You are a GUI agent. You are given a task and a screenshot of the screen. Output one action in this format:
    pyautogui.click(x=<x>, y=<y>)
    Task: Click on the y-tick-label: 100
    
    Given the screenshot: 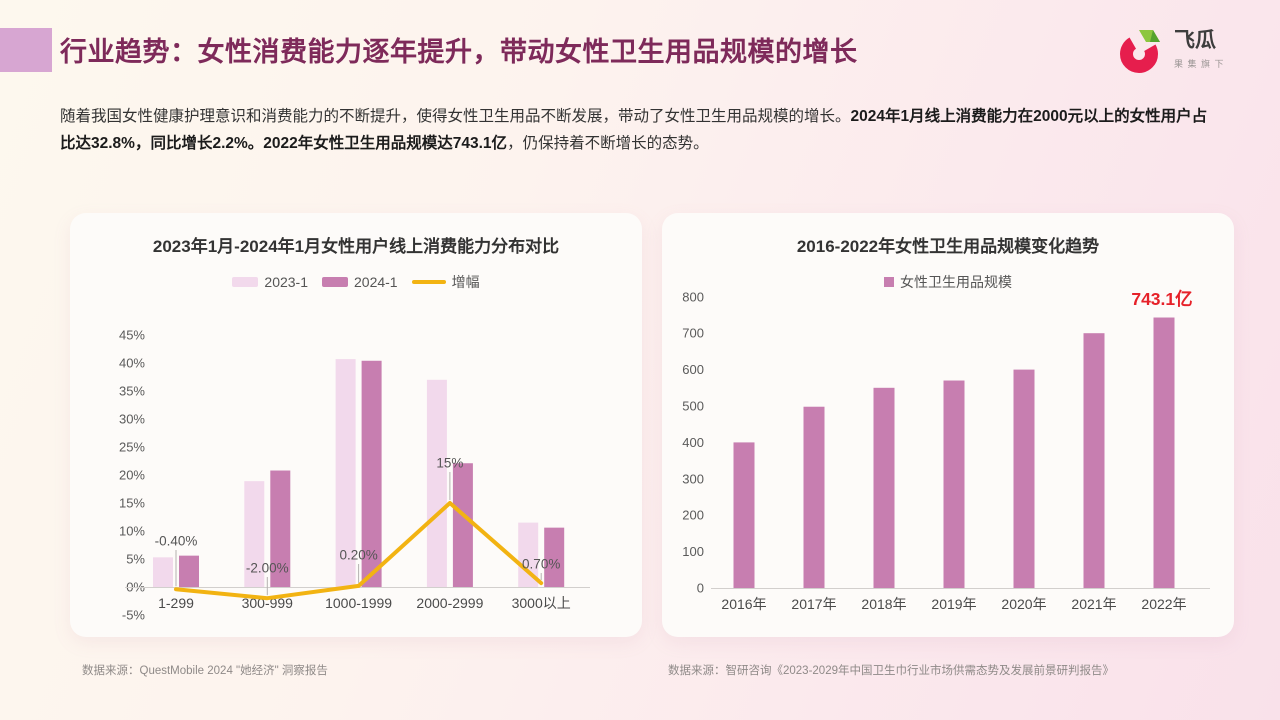 What is the action you would take?
    pyautogui.click(x=693, y=551)
    